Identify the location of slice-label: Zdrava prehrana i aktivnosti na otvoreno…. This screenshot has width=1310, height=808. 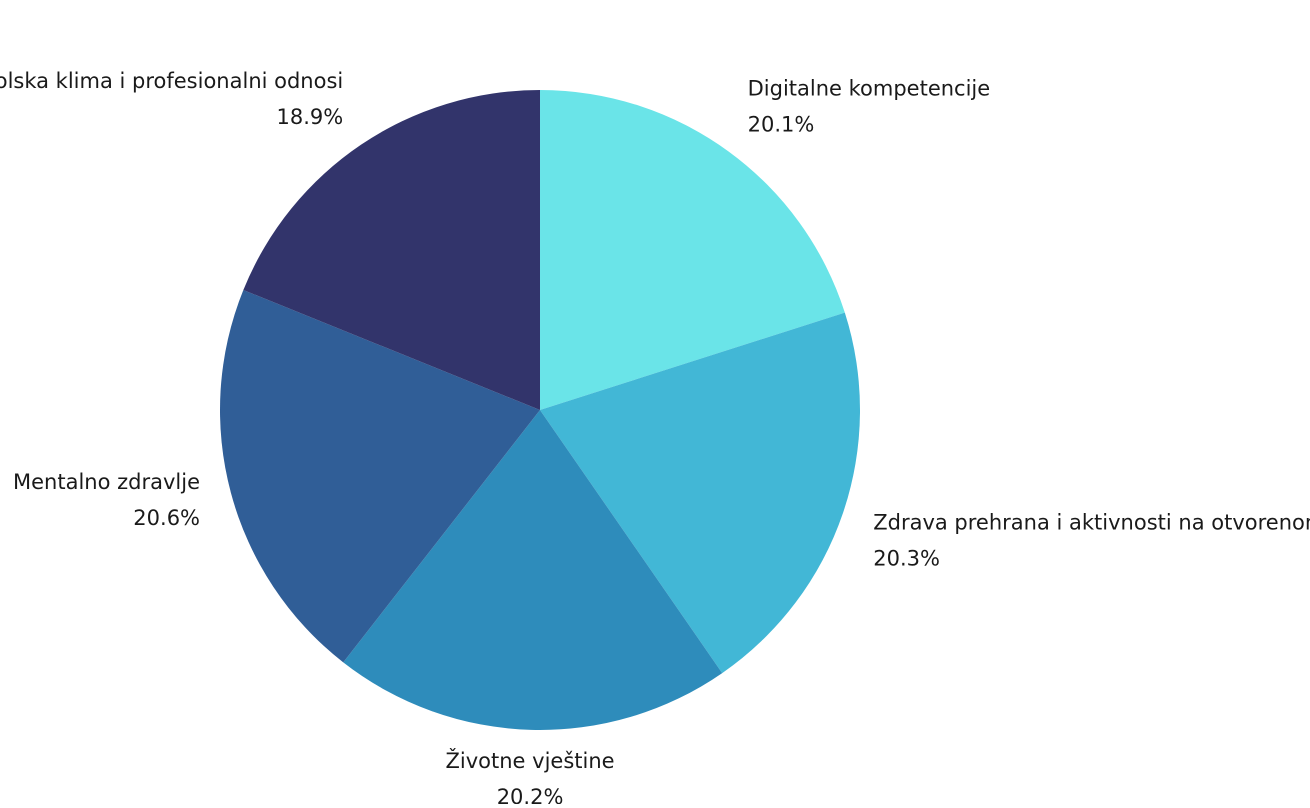
(1091, 522).